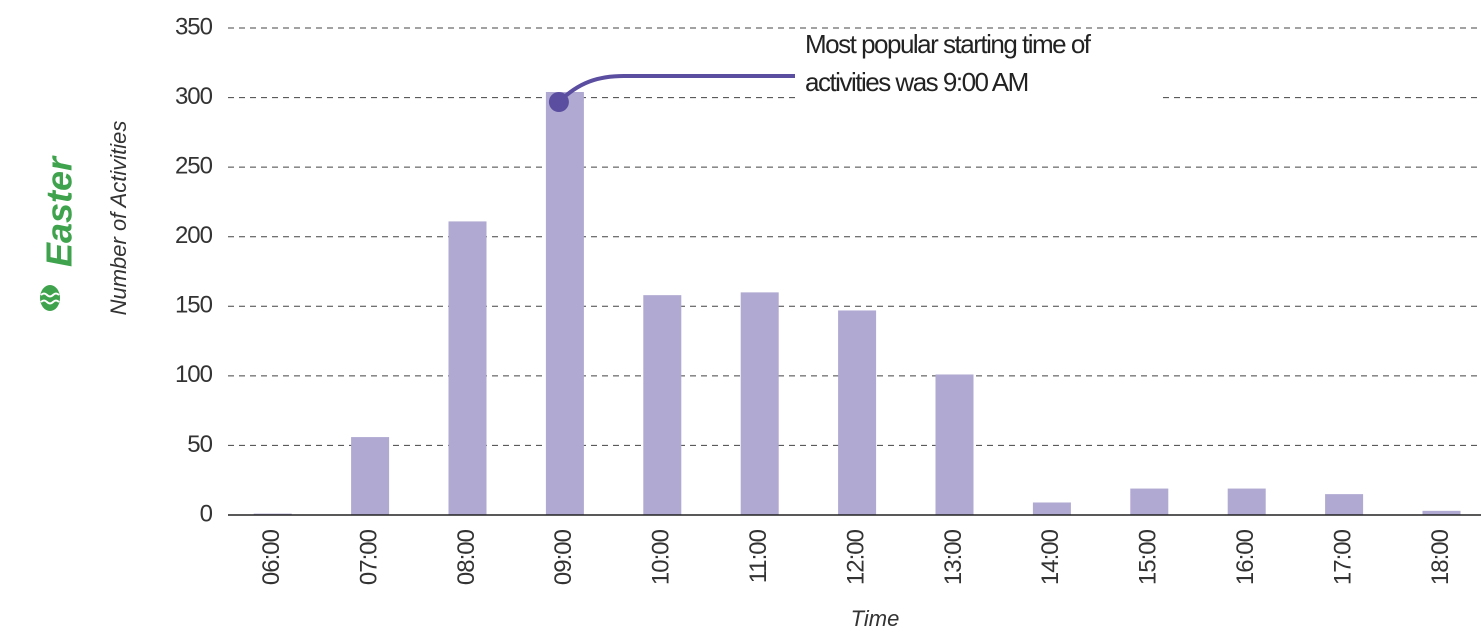 The image size is (1481, 640). What do you see at coordinates (855, 557) in the screenshot?
I see `x-tick-label: 12:00` at bounding box center [855, 557].